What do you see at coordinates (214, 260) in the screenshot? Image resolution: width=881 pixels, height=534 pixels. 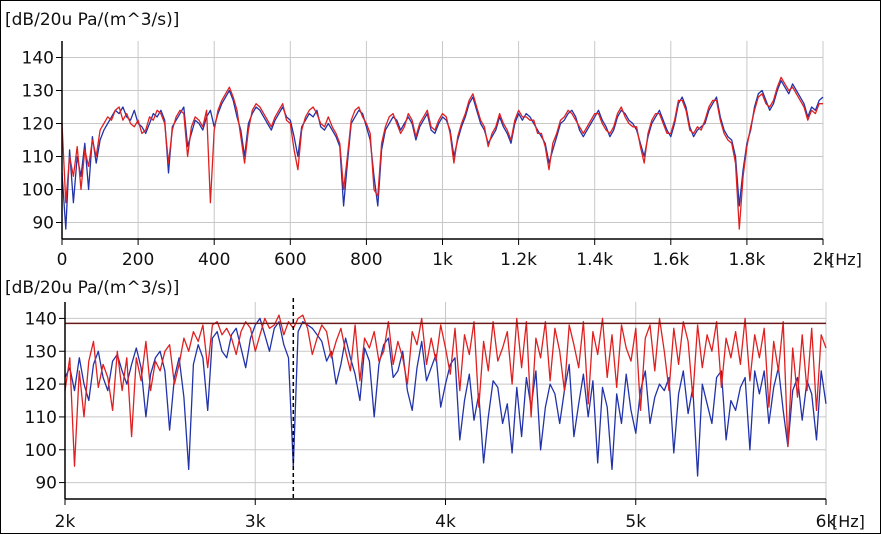 I see `x-tick-label: 400` at bounding box center [214, 260].